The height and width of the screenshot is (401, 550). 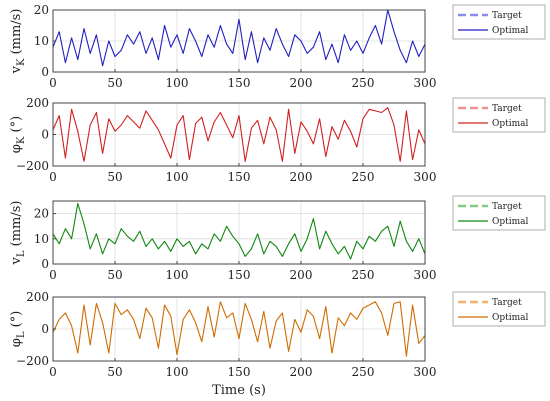 What do you see at coordinates (18, 233) in the screenshot?
I see `y-axis-label: vL (mm/s)` at bounding box center [18, 233].